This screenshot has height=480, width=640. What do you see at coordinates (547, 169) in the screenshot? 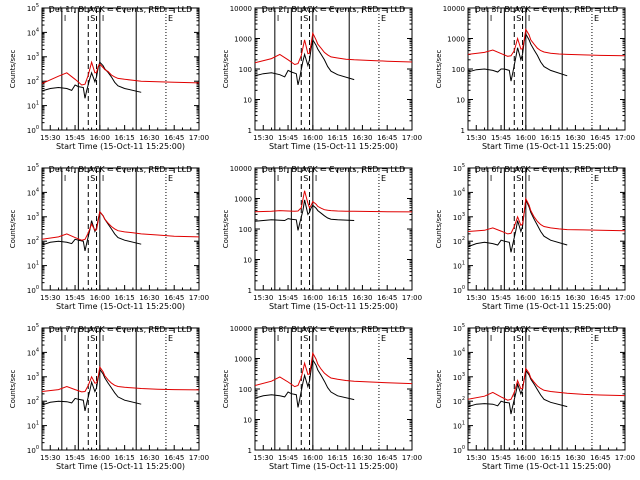
I see `plot-title: Det 6f, BLACK = Events, RED = LLD` at bounding box center [547, 169].